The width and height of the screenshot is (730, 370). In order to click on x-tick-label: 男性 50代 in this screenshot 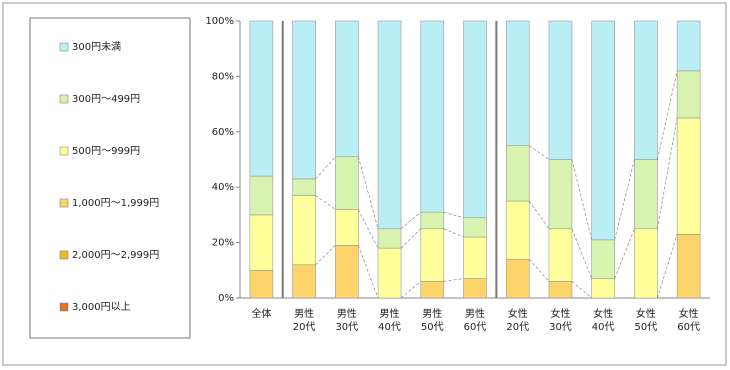, I will do `click(432, 321)`.